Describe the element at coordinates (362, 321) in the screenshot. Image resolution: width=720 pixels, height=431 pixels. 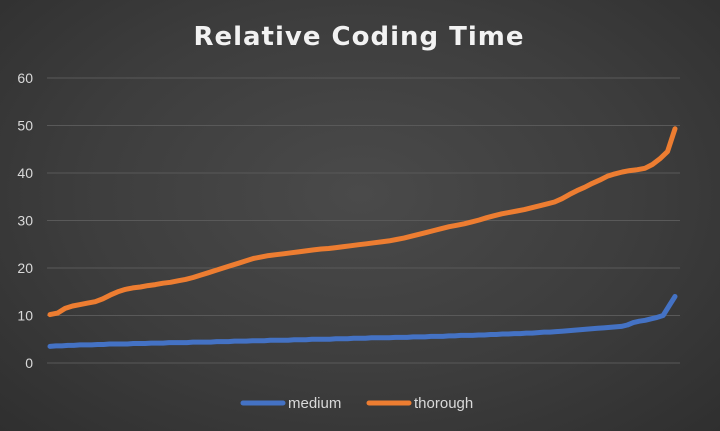
I see `series-line-medium` at that location.